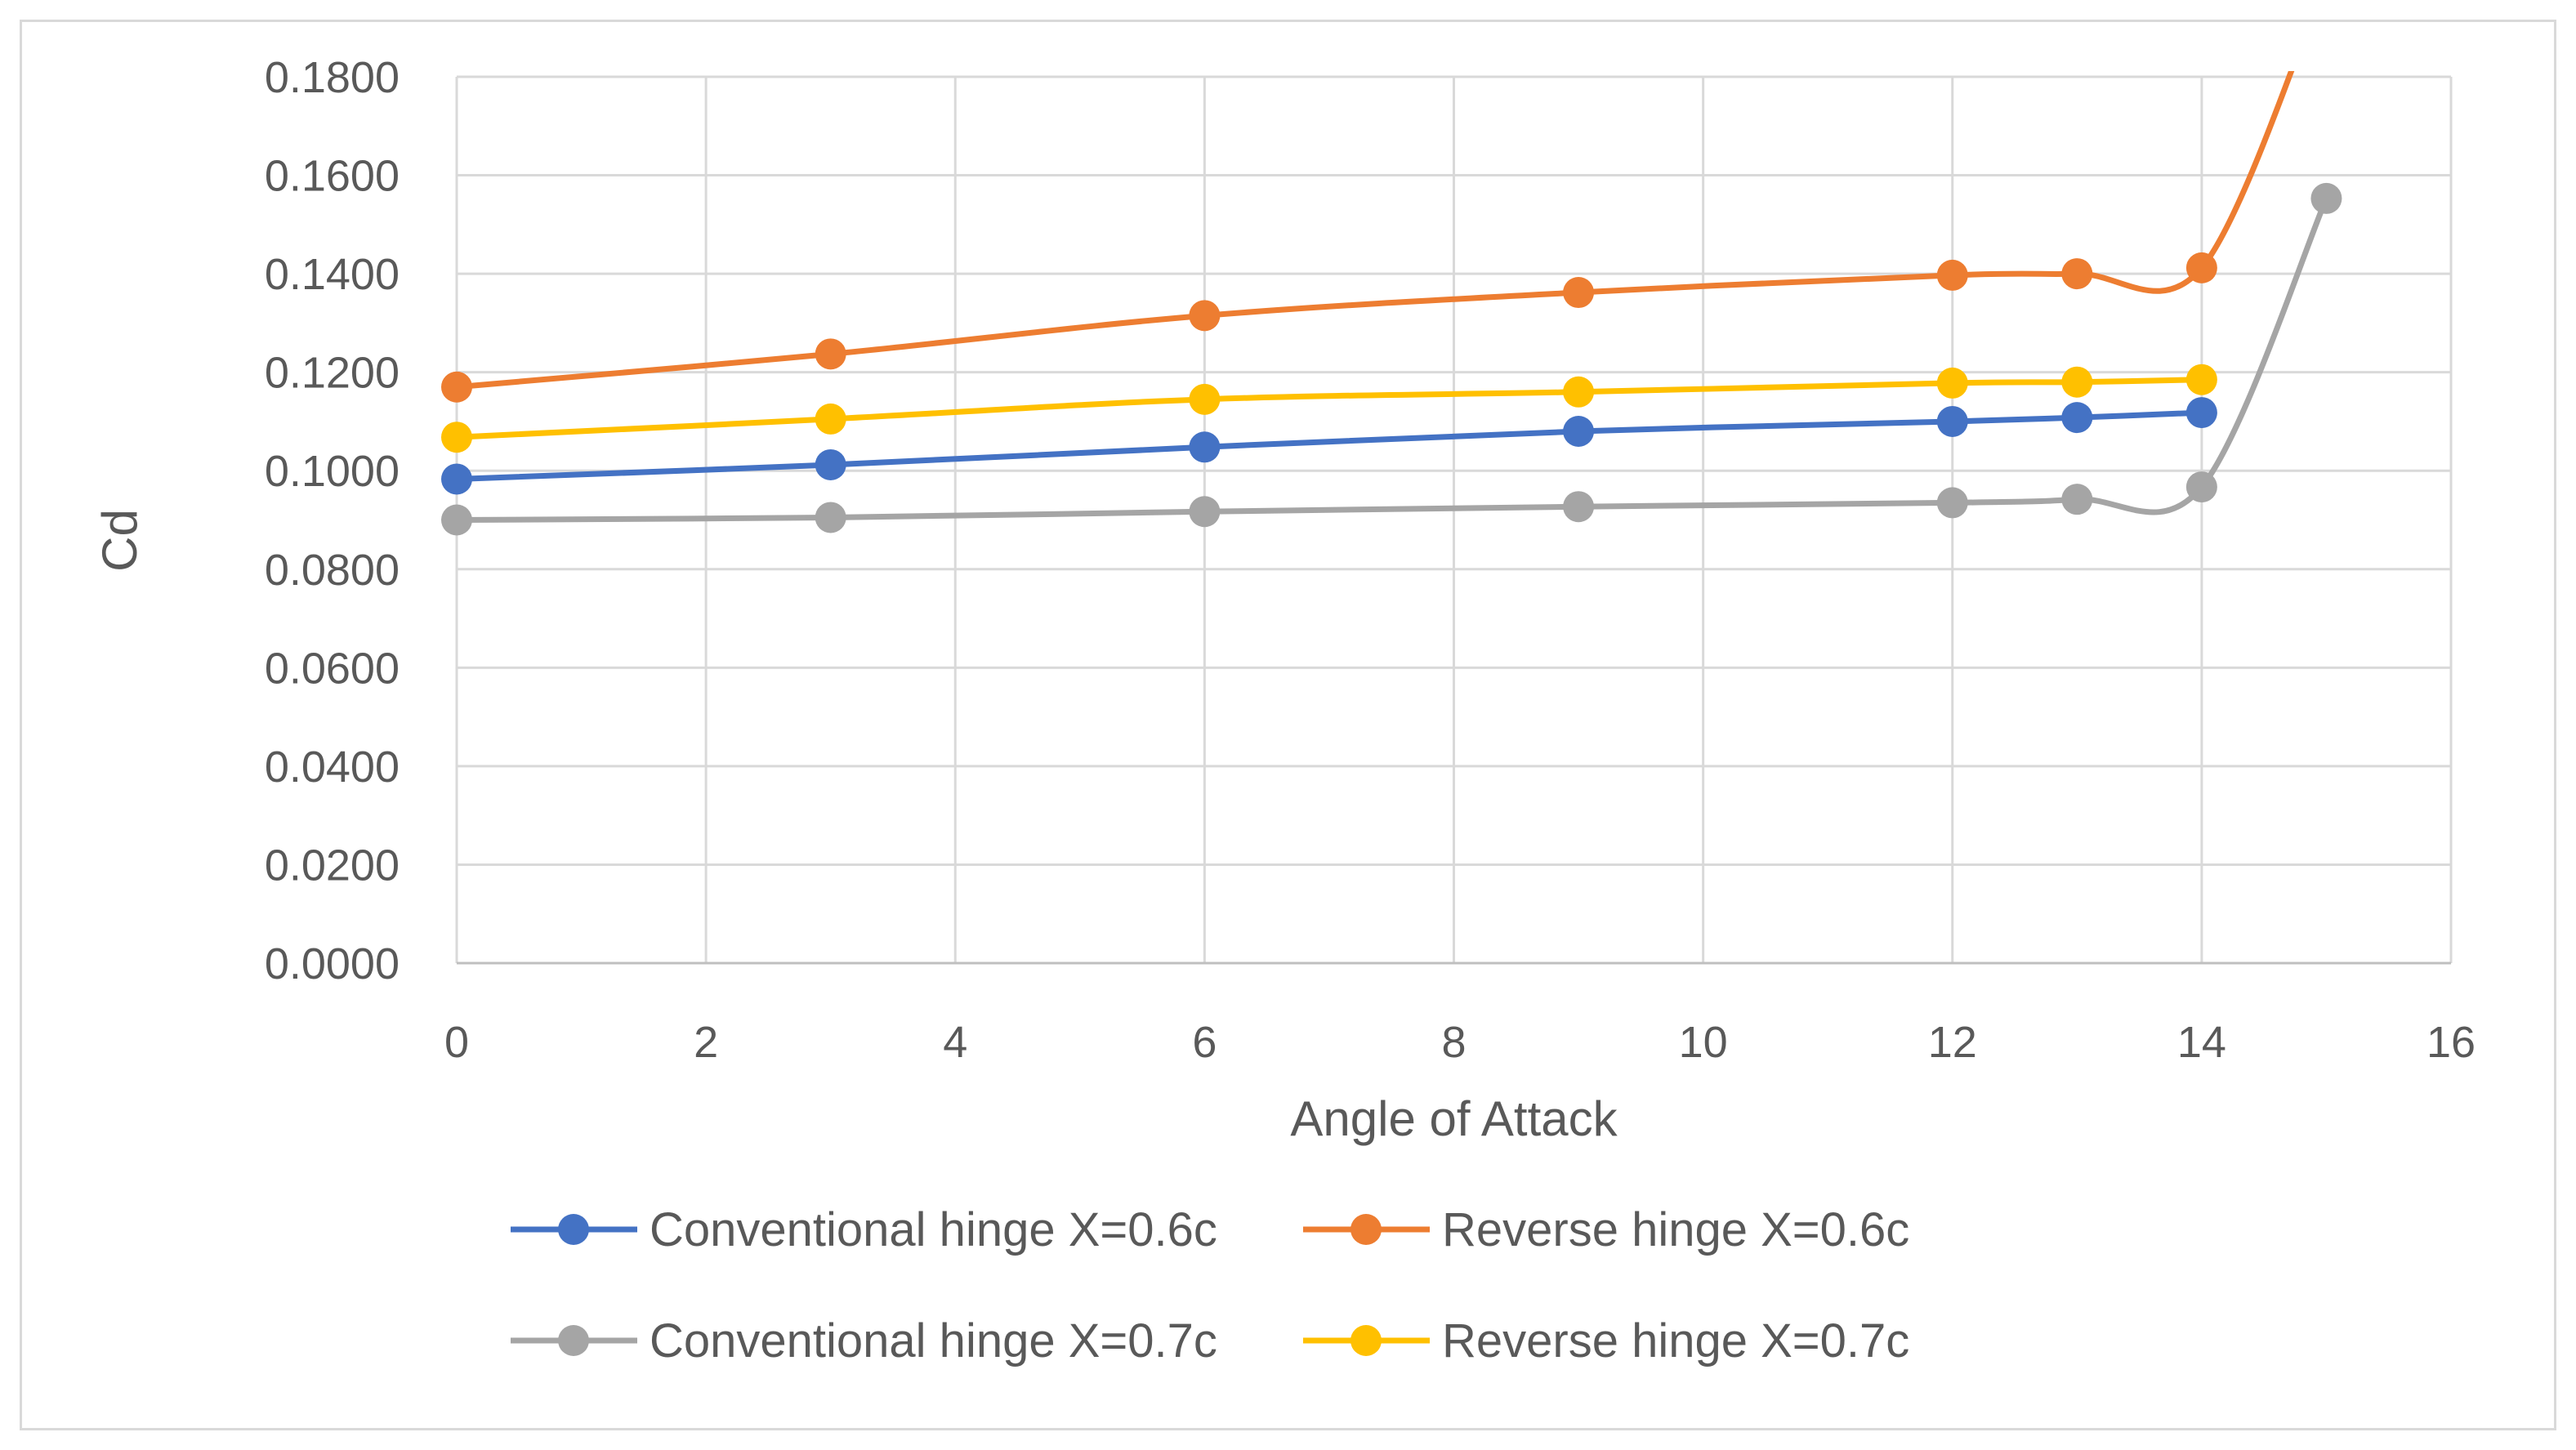 This screenshot has height=1450, width=2576. I want to click on legend-label: Reverse hinge X=0.6c, so click(1676, 1229).